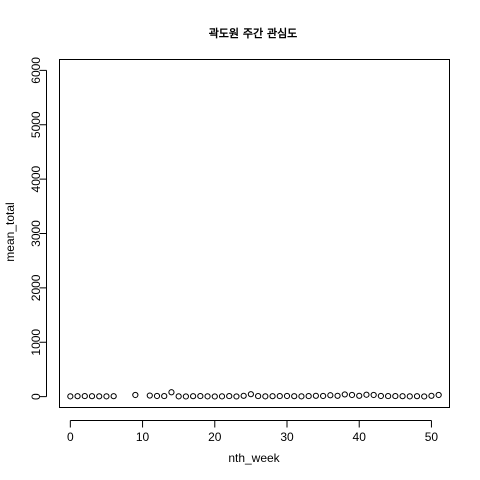 This screenshot has width=480, height=480. I want to click on x-tick-label: 50, so click(432, 437).